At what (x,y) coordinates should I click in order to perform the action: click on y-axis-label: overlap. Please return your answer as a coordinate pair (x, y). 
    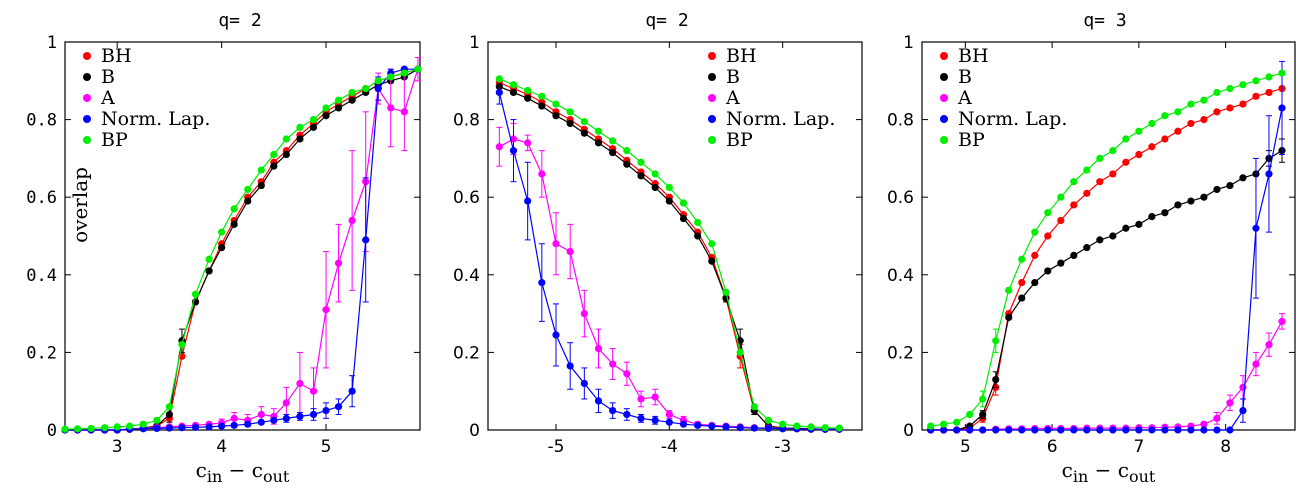
    Looking at the image, I should click on (80, 205).